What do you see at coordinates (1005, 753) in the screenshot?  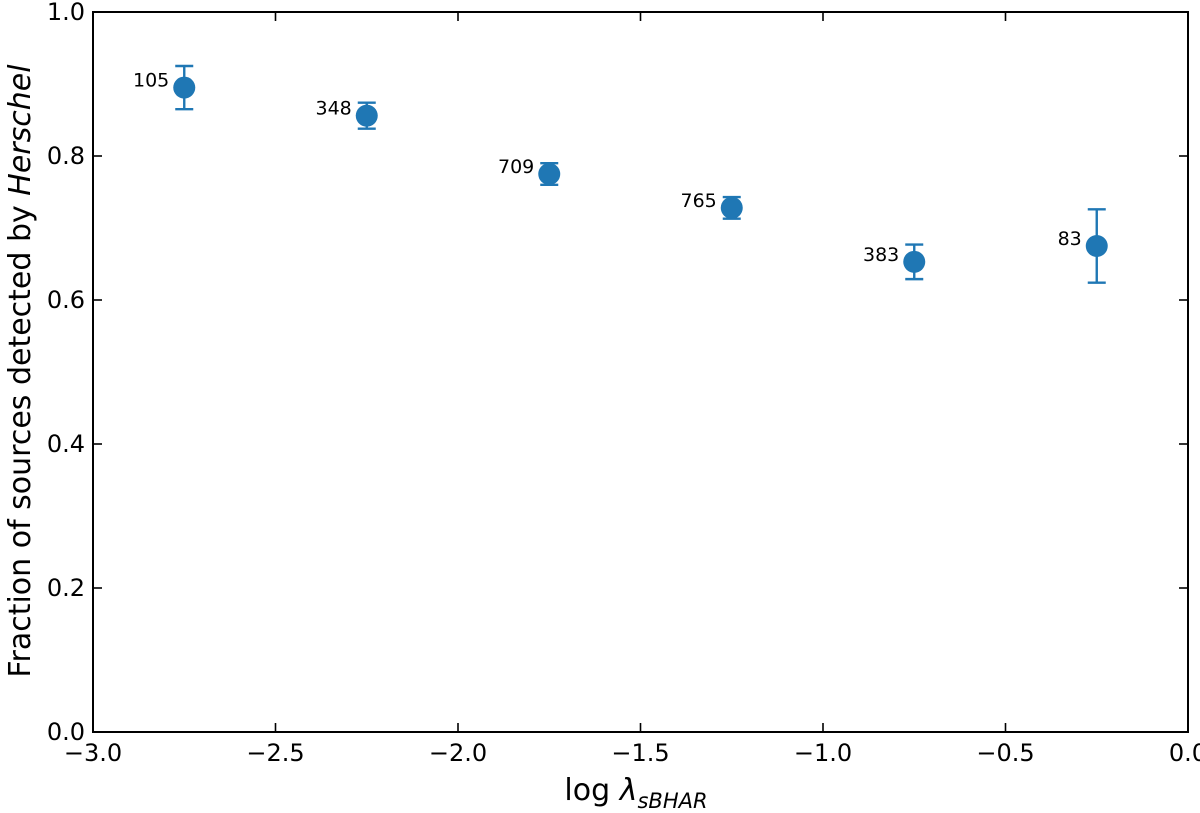 I see `x-tick-label: −0.5` at bounding box center [1005, 753].